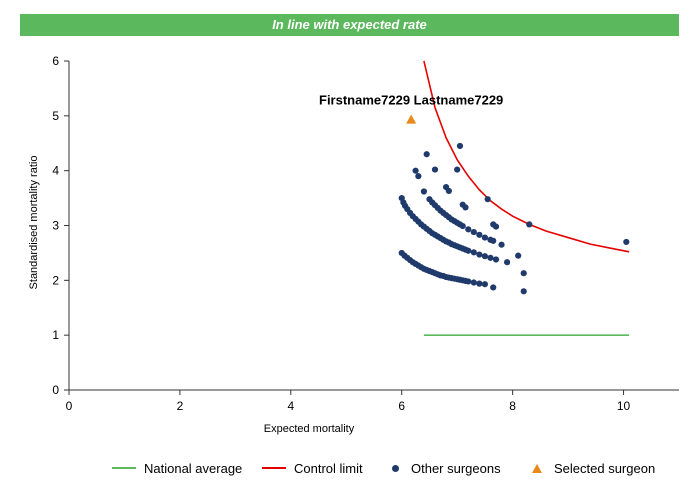  Describe the element at coordinates (69, 406) in the screenshot. I see `x-tick-label: 0` at that location.